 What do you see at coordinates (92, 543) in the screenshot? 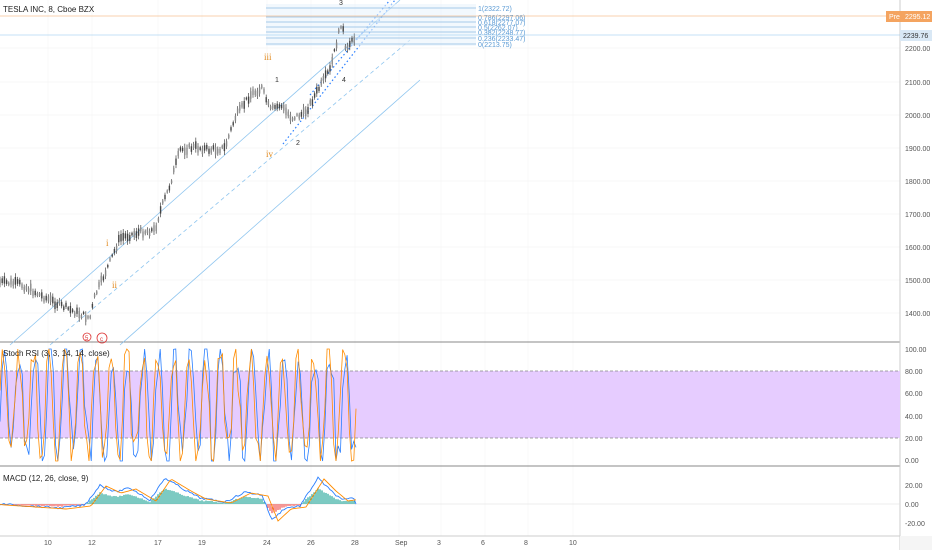
I see `time-tick: 12` at bounding box center [92, 543].